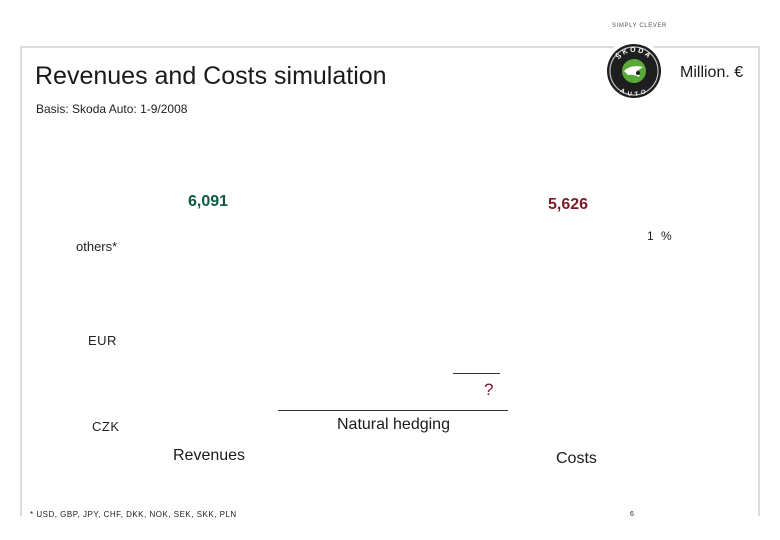 The image size is (780, 540). What do you see at coordinates (634, 71) in the screenshot?
I see `skoda-logo: ŠKODA AUTO` at bounding box center [634, 71].